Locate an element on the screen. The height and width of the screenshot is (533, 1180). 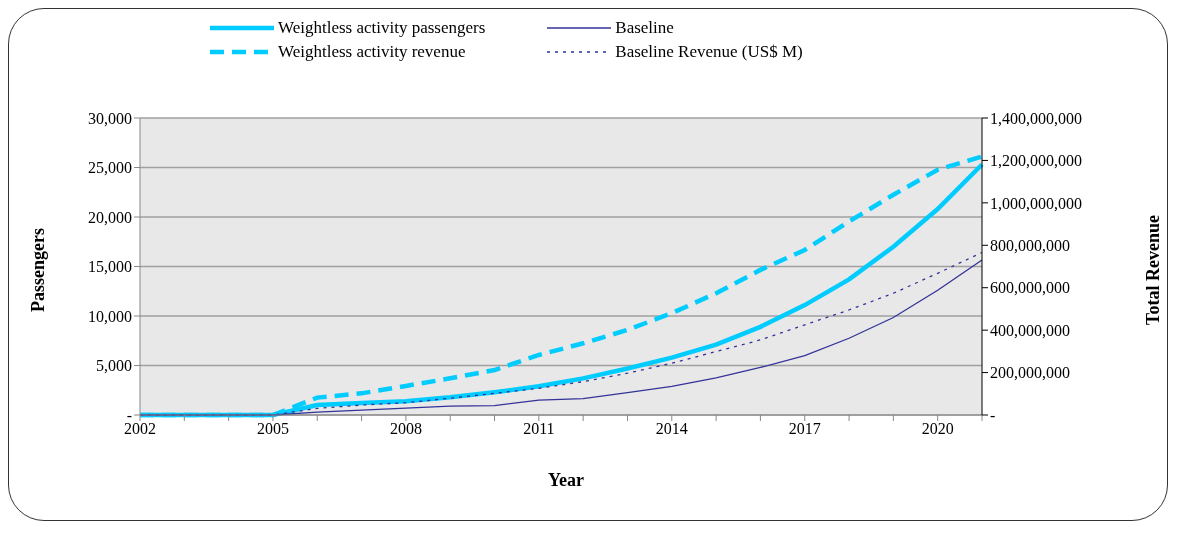
y2-tick-label: 400,000,000 is located at coordinates (1030, 330).